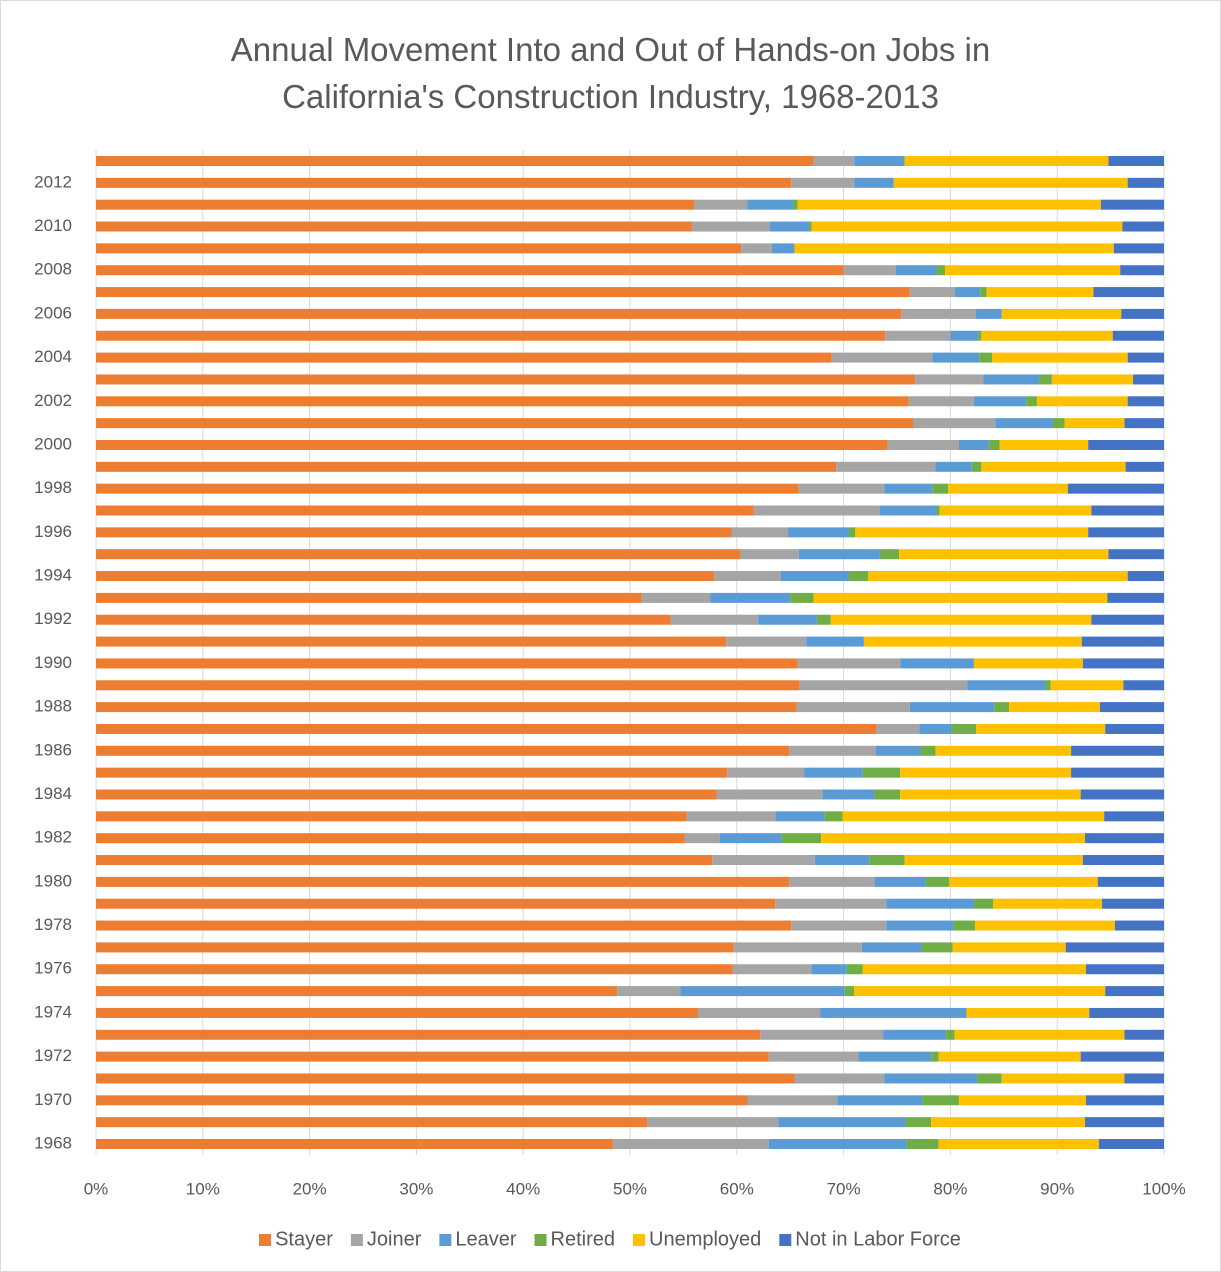 The image size is (1221, 1272). What do you see at coordinates (53, 356) in the screenshot?
I see `y-tick-label: 2004` at bounding box center [53, 356].